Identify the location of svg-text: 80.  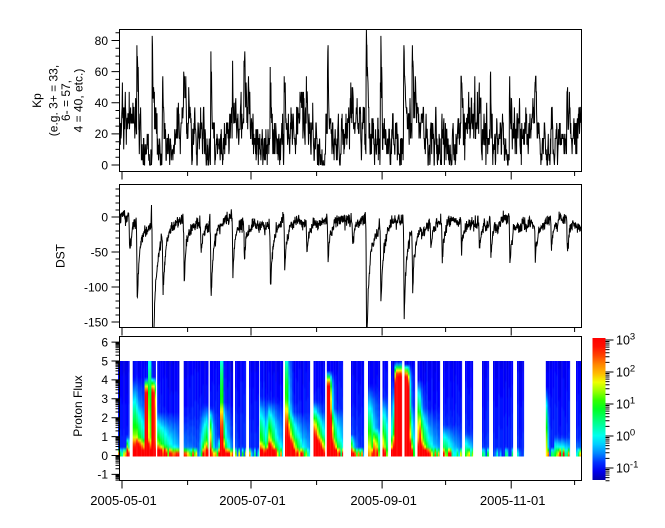
(102, 41).